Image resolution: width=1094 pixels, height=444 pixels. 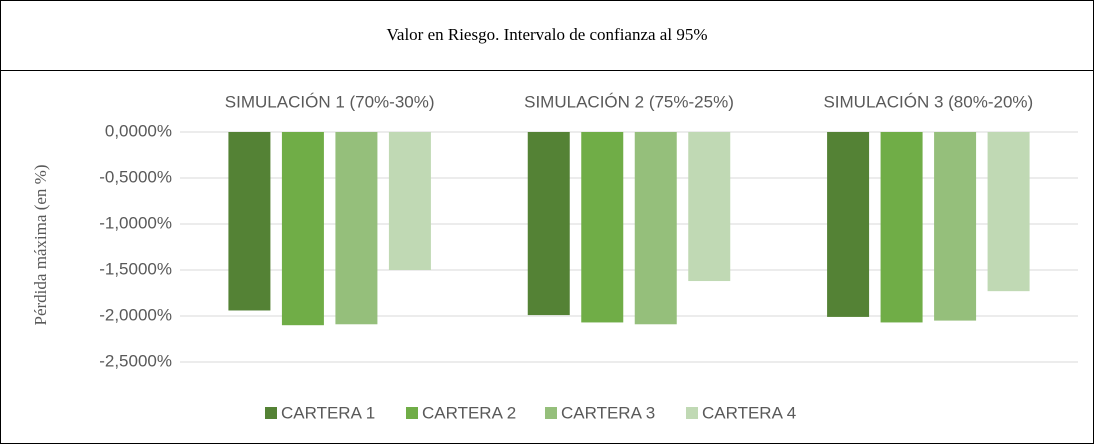 I want to click on y-tick-label: 0,0000%, so click(x=138, y=130).